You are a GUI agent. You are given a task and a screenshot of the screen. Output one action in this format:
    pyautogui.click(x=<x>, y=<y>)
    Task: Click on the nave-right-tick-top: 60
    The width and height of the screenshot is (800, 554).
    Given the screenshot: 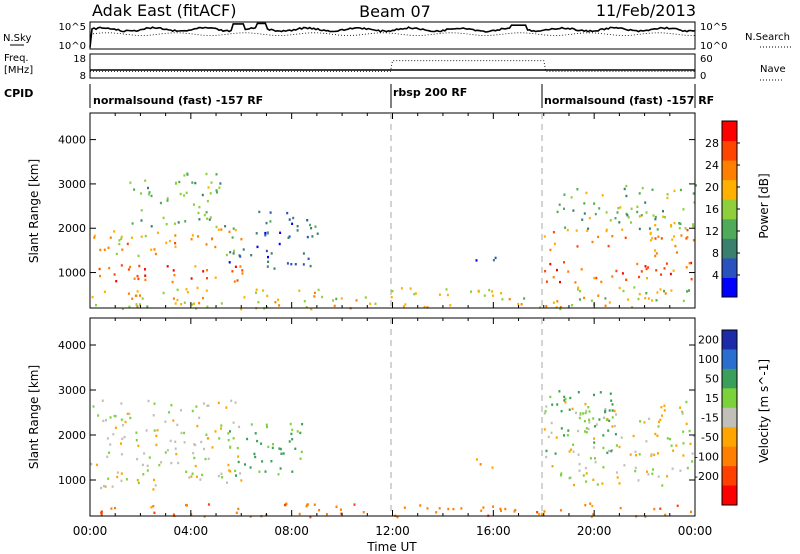 What is the action you would take?
    pyautogui.click(x=706, y=59)
    